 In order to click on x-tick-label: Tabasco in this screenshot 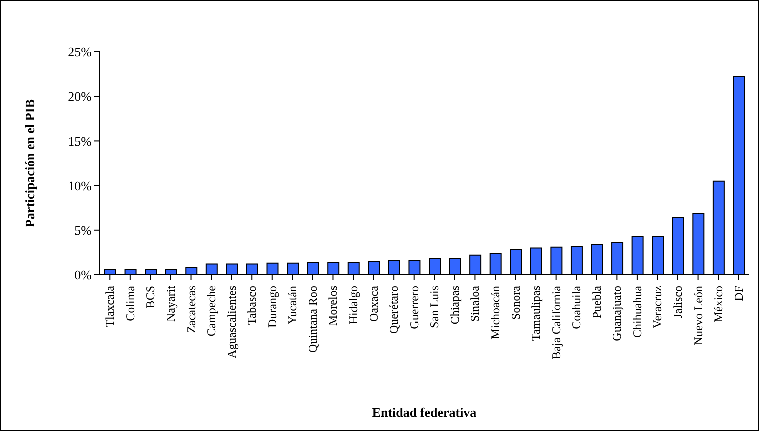, I will do `click(252, 306)`.